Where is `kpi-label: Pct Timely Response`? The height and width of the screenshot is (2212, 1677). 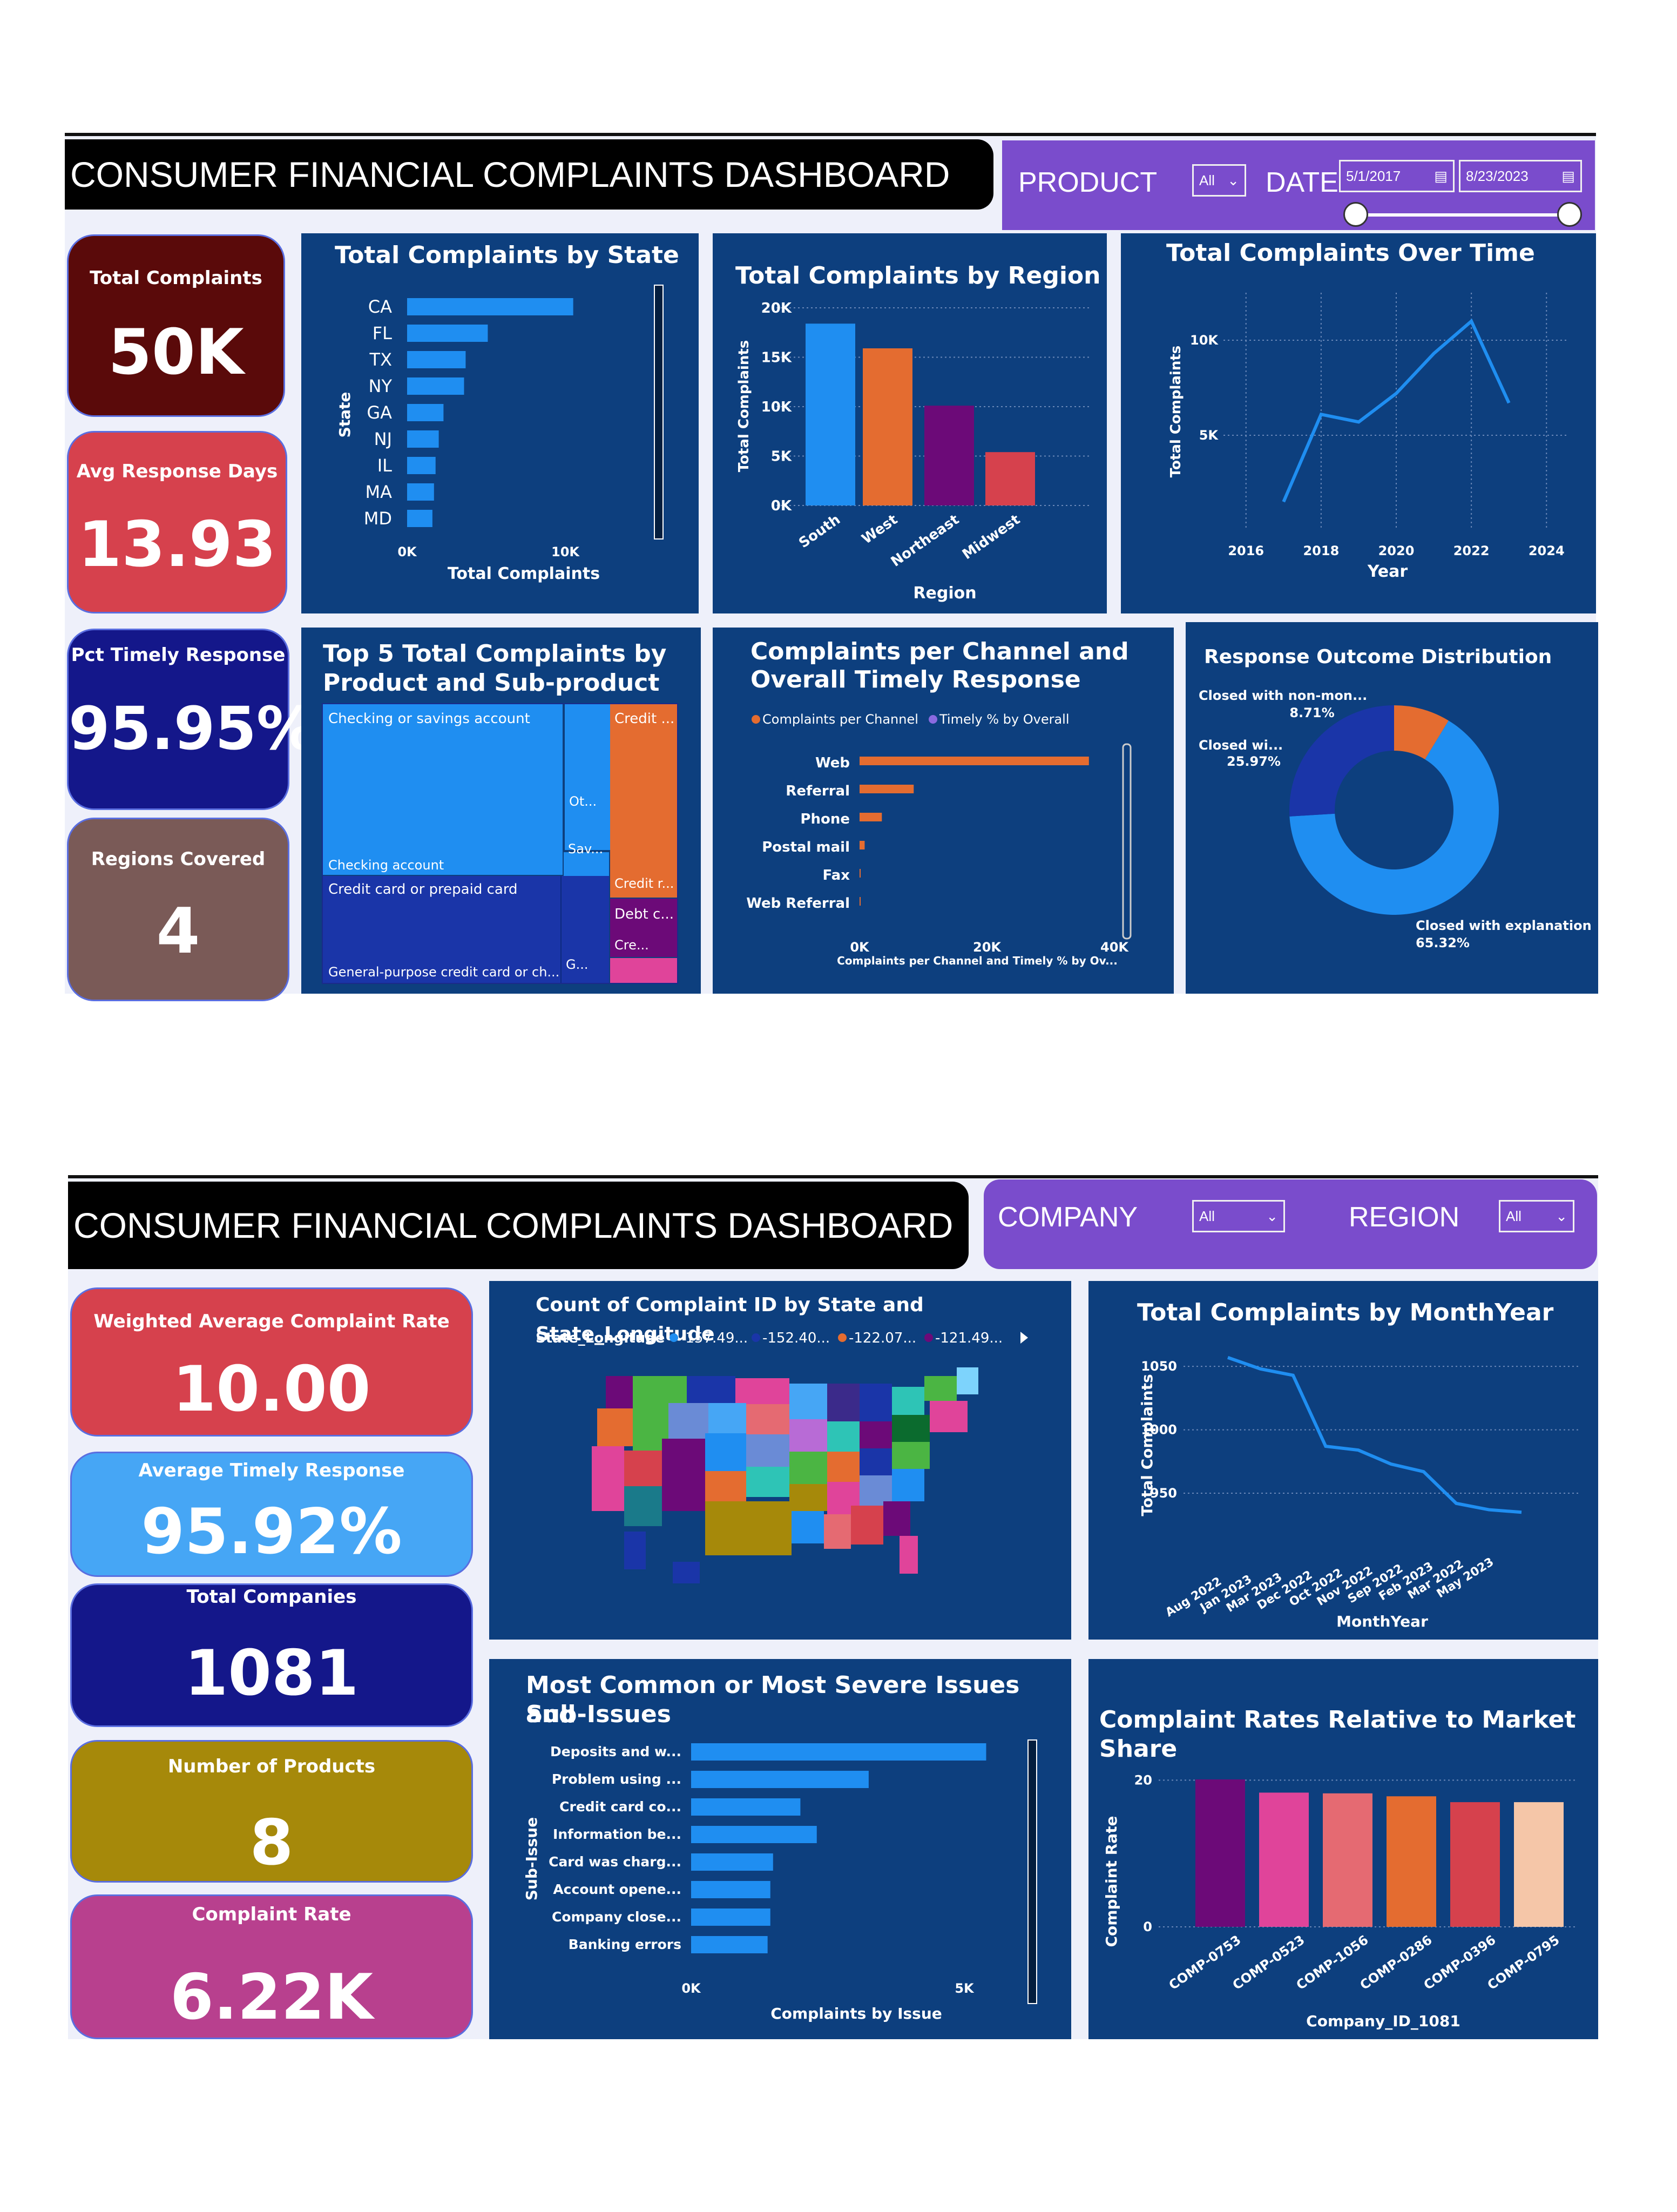 kpi-label: Pct Timely Response is located at coordinates (179, 655).